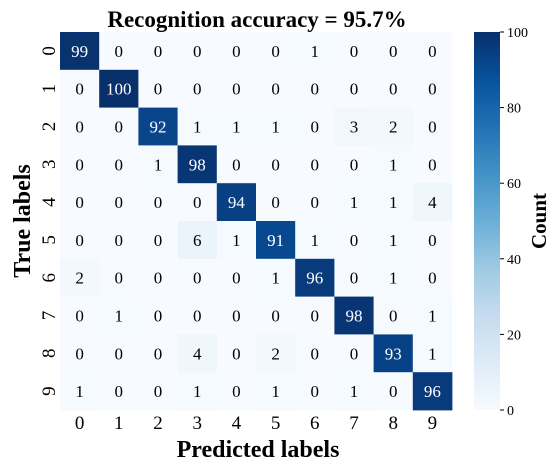  I want to click on colorbar-tick-label: 60, so click(514, 184).